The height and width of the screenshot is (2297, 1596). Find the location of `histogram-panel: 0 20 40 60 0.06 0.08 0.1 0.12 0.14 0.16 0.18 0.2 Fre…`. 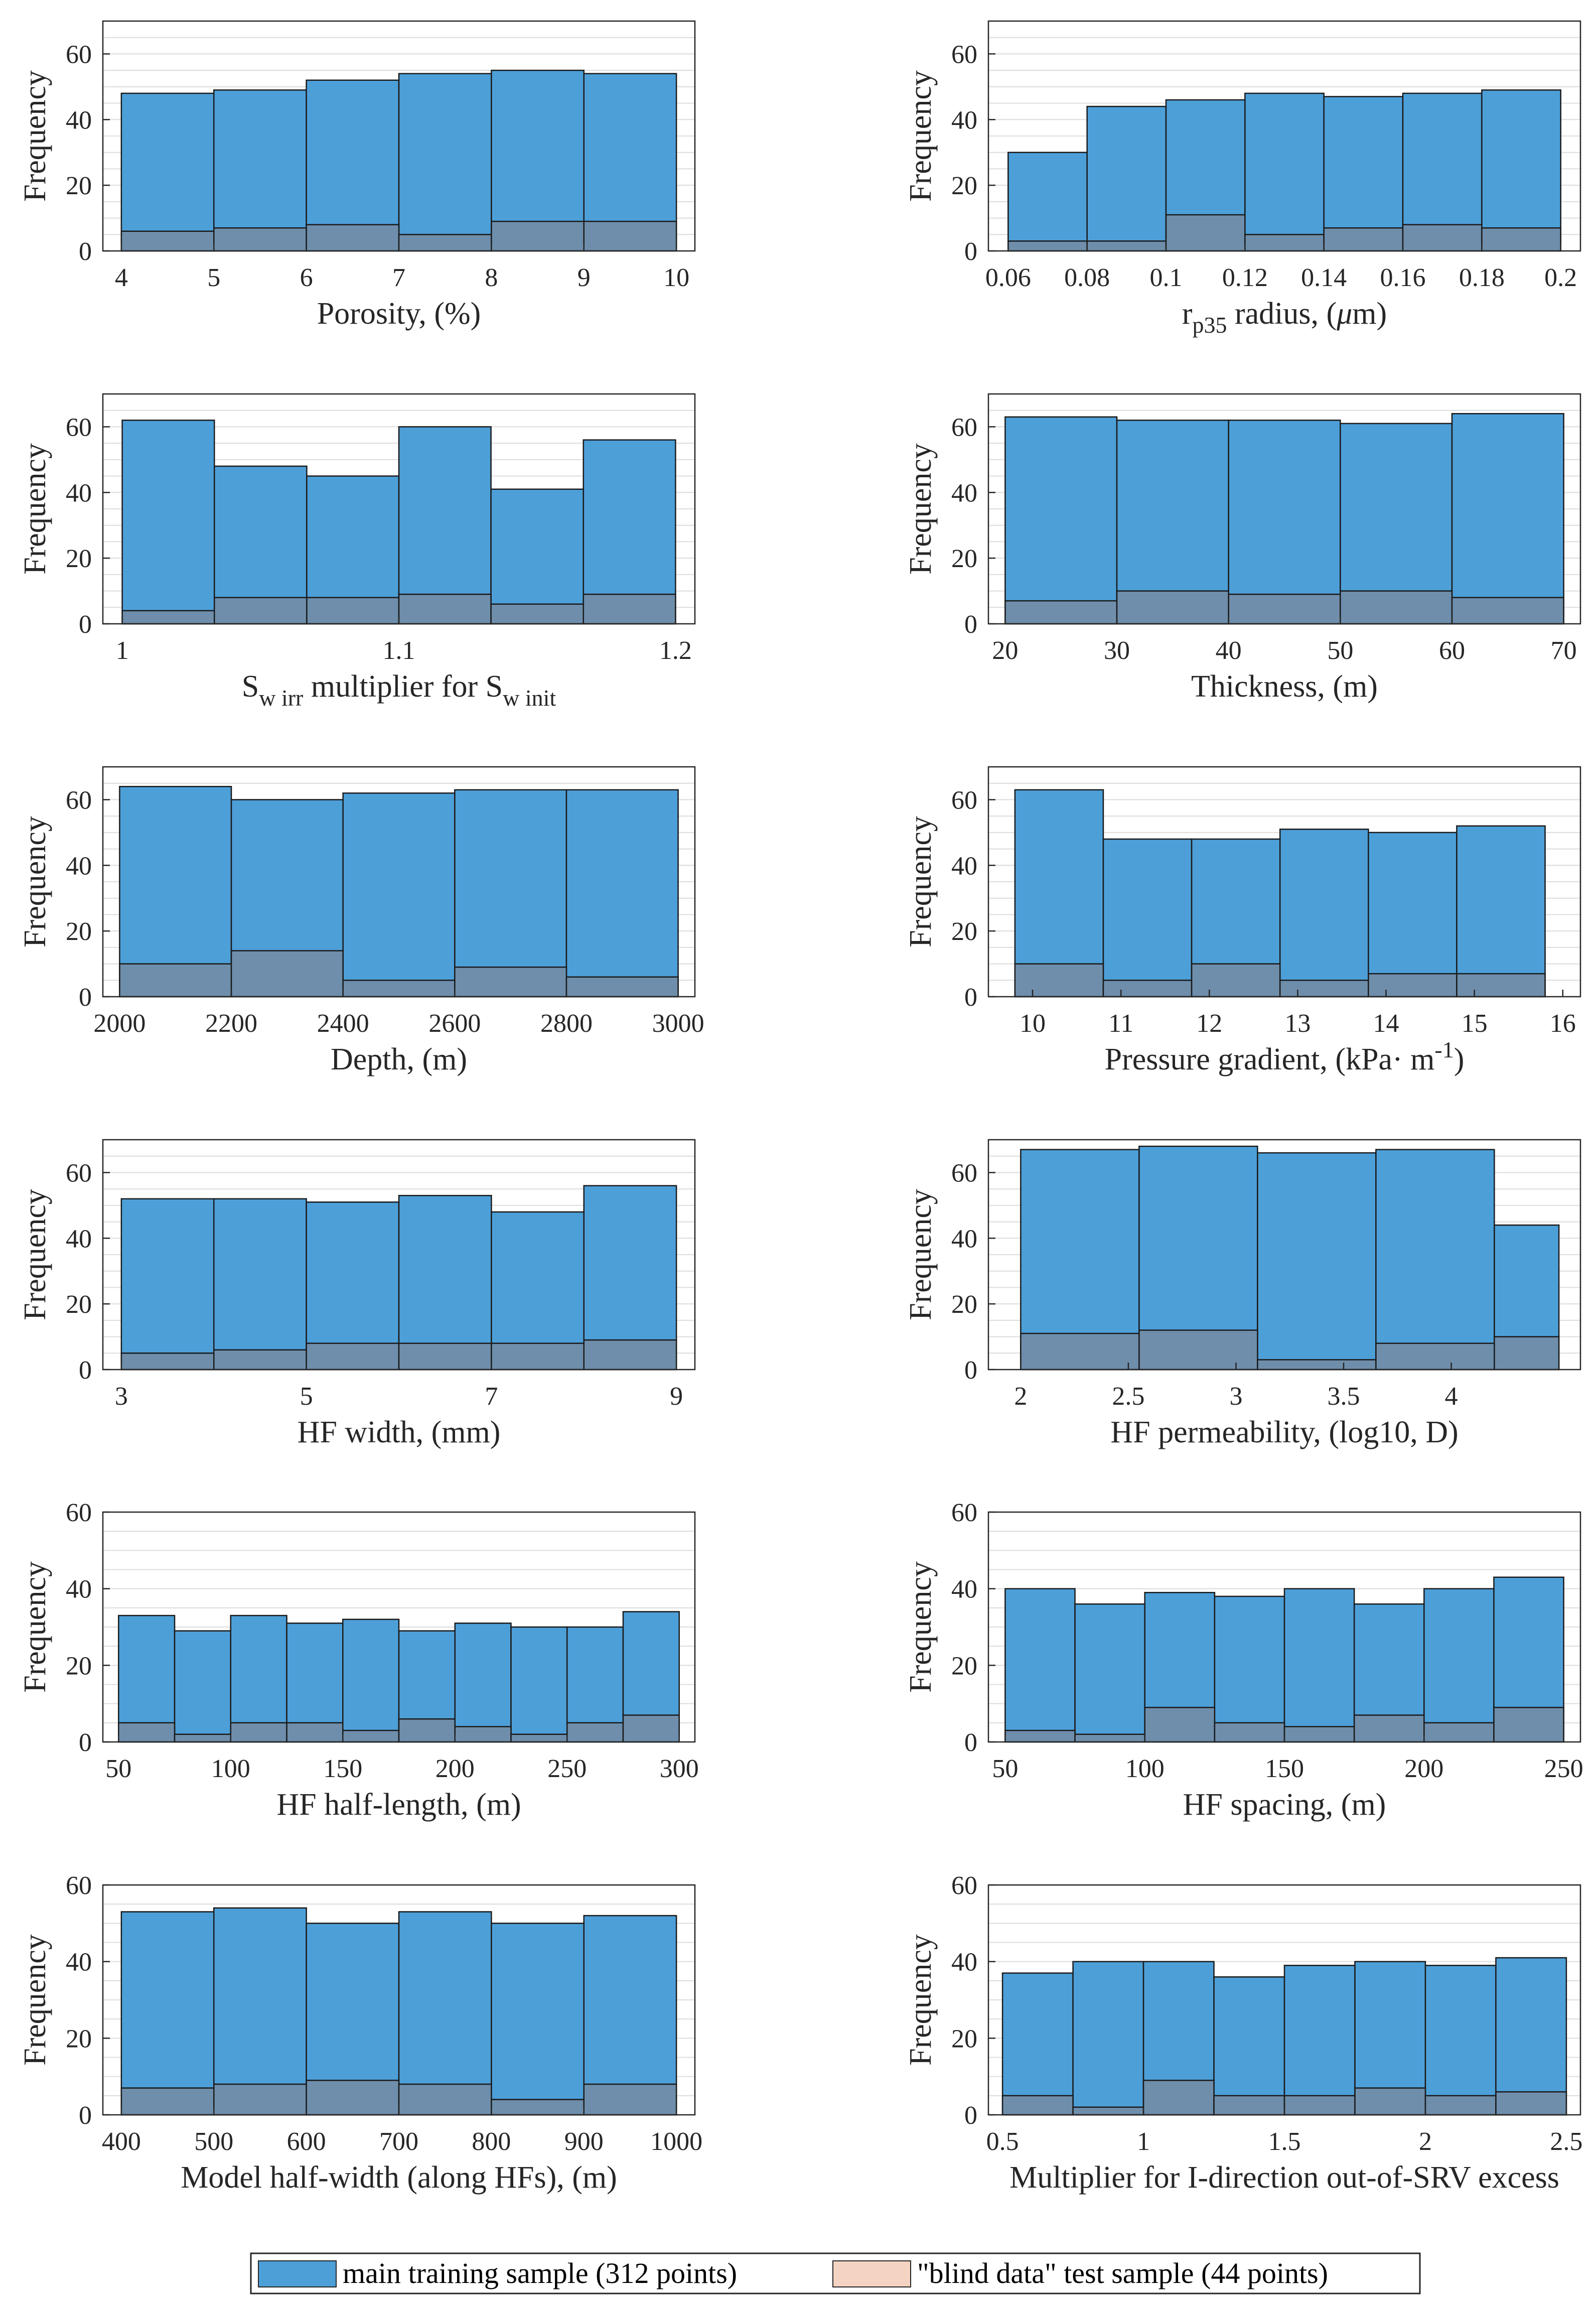

histogram-panel: 0 20 40 60 0.06 0.08 0.1 0.12 0.14 0.16 0.18 0.2 Fre… is located at coordinates (1242, 179).